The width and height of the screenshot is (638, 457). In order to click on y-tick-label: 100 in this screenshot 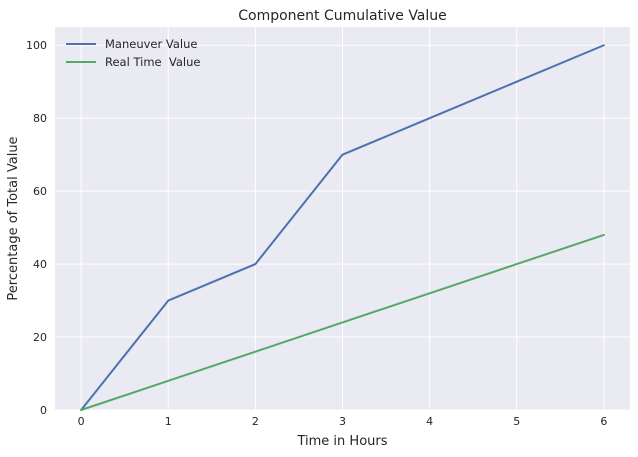, I will do `click(36, 45)`.